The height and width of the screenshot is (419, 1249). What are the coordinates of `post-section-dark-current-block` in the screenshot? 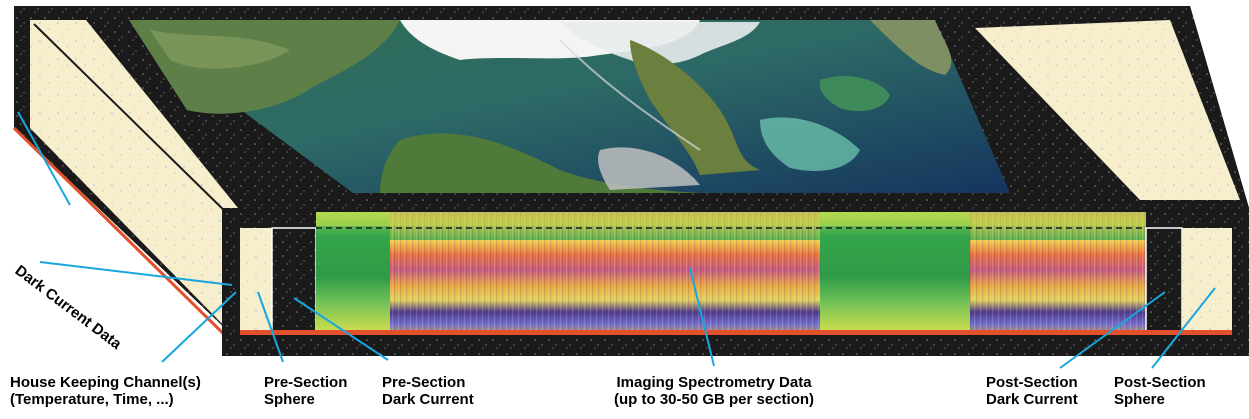 It's located at (1164, 280).